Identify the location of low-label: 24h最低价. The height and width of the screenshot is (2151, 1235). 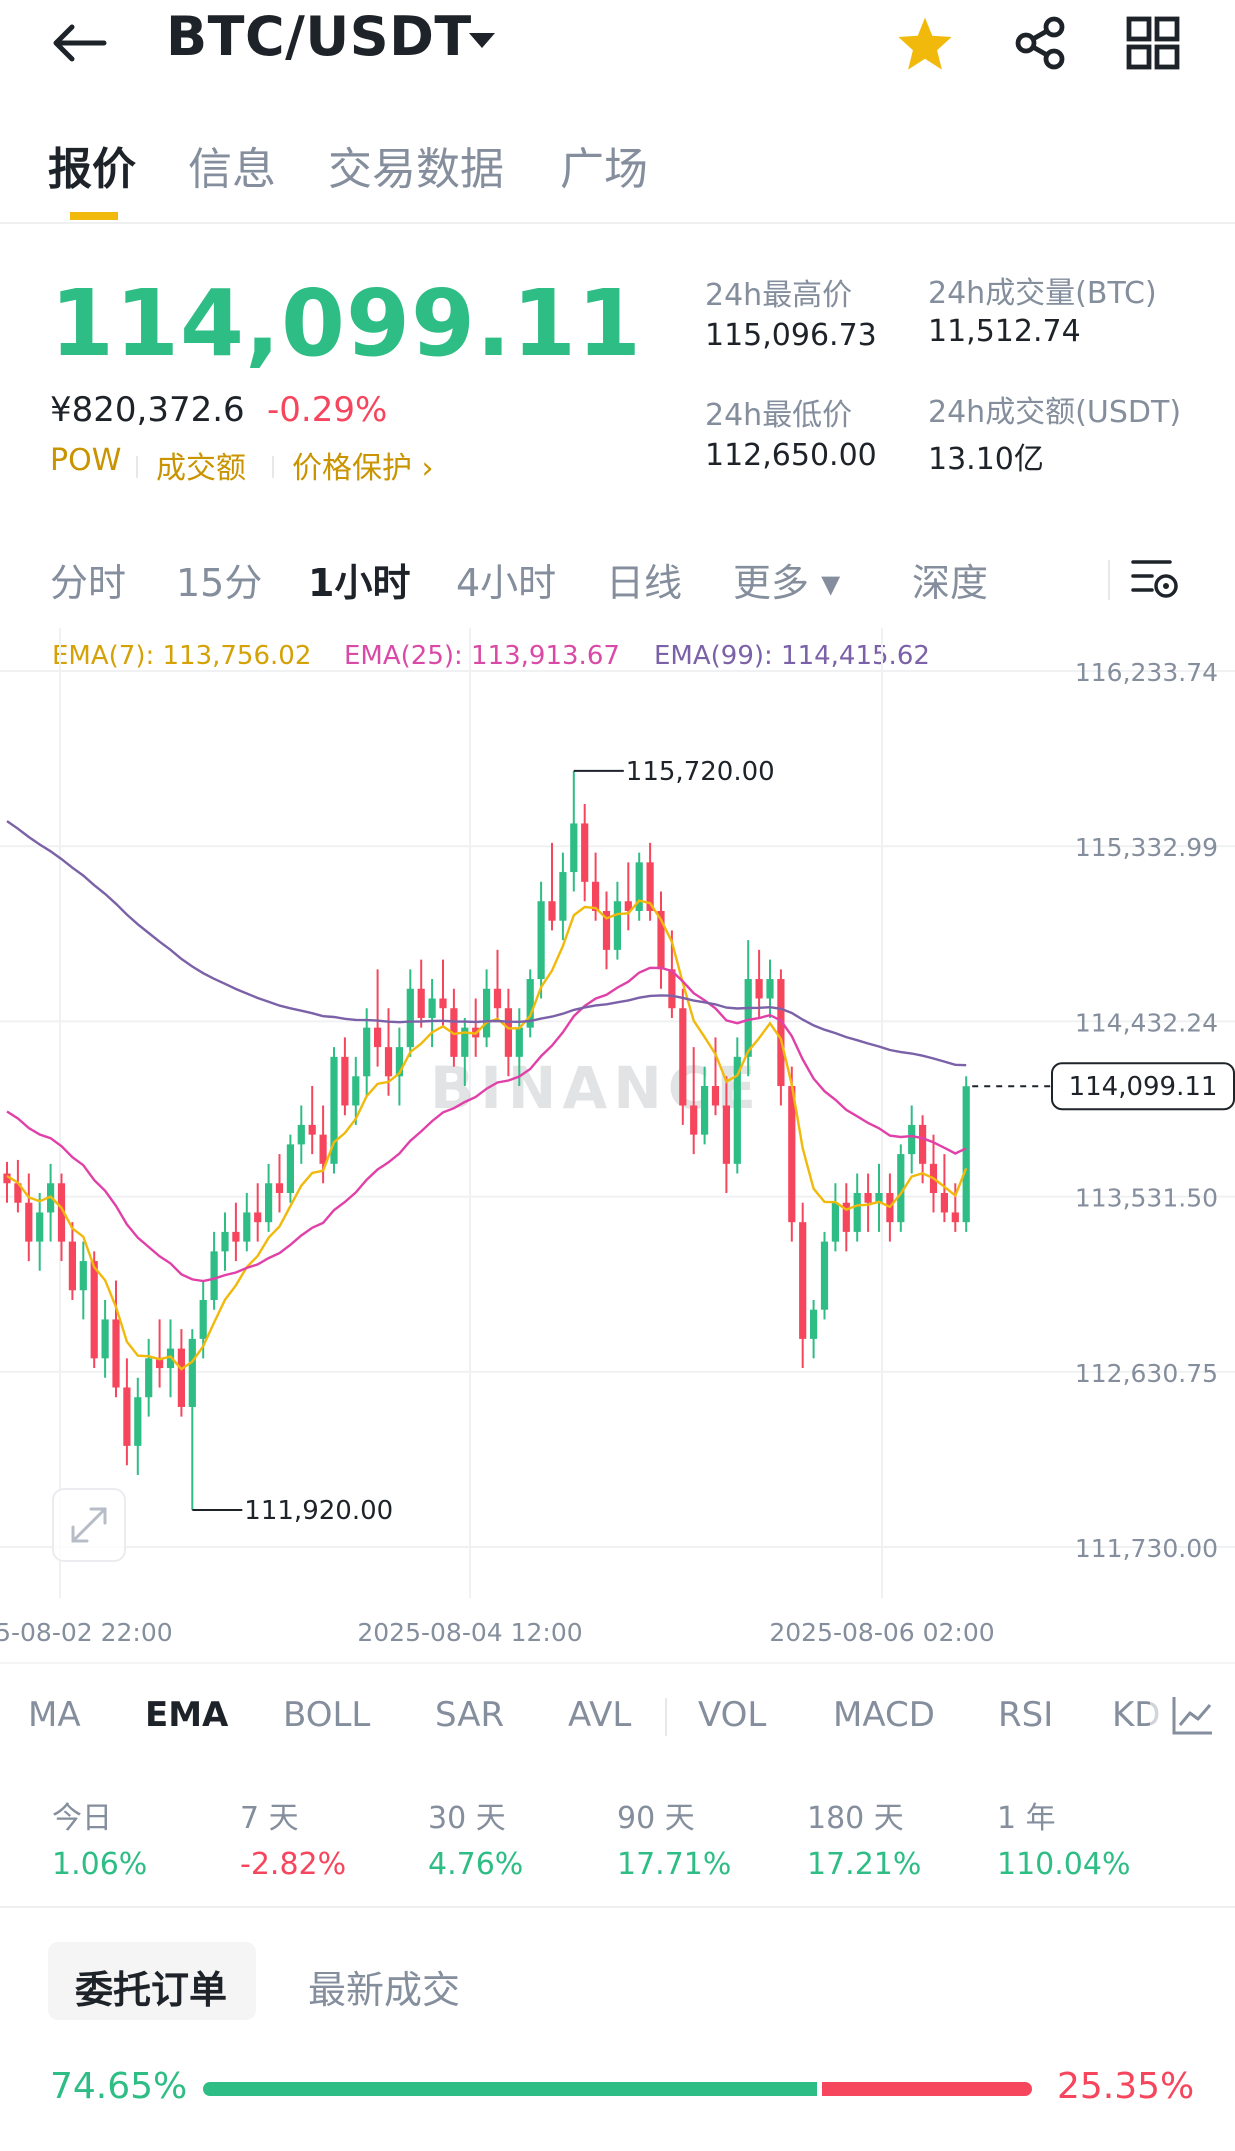
(779, 415).